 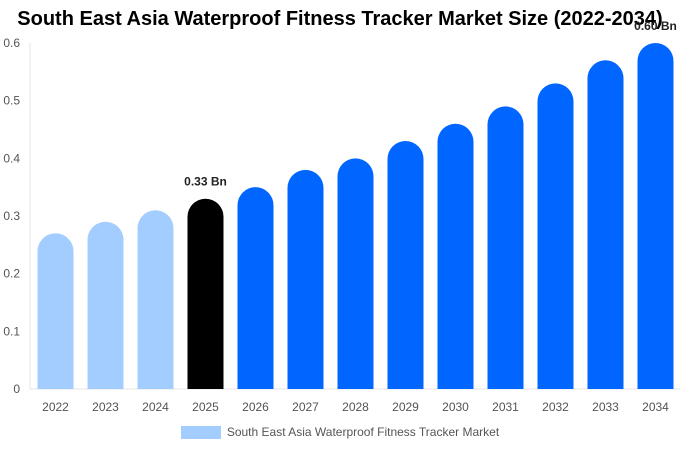 I want to click on x-tick-label: 2028, so click(x=355, y=407).